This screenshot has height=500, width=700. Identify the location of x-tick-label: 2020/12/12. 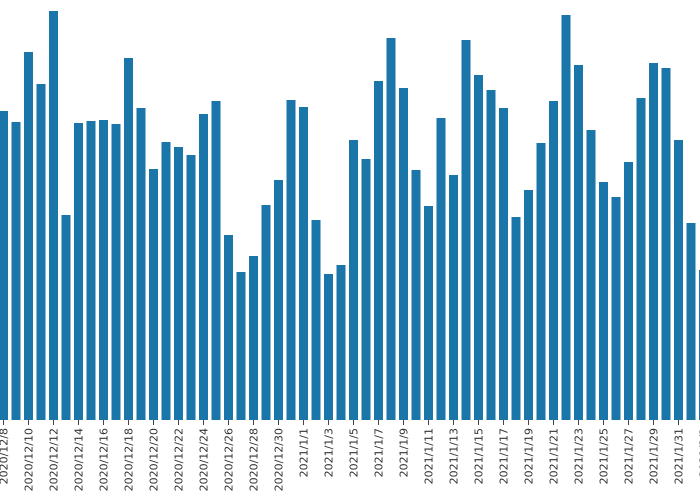
(54, 459).